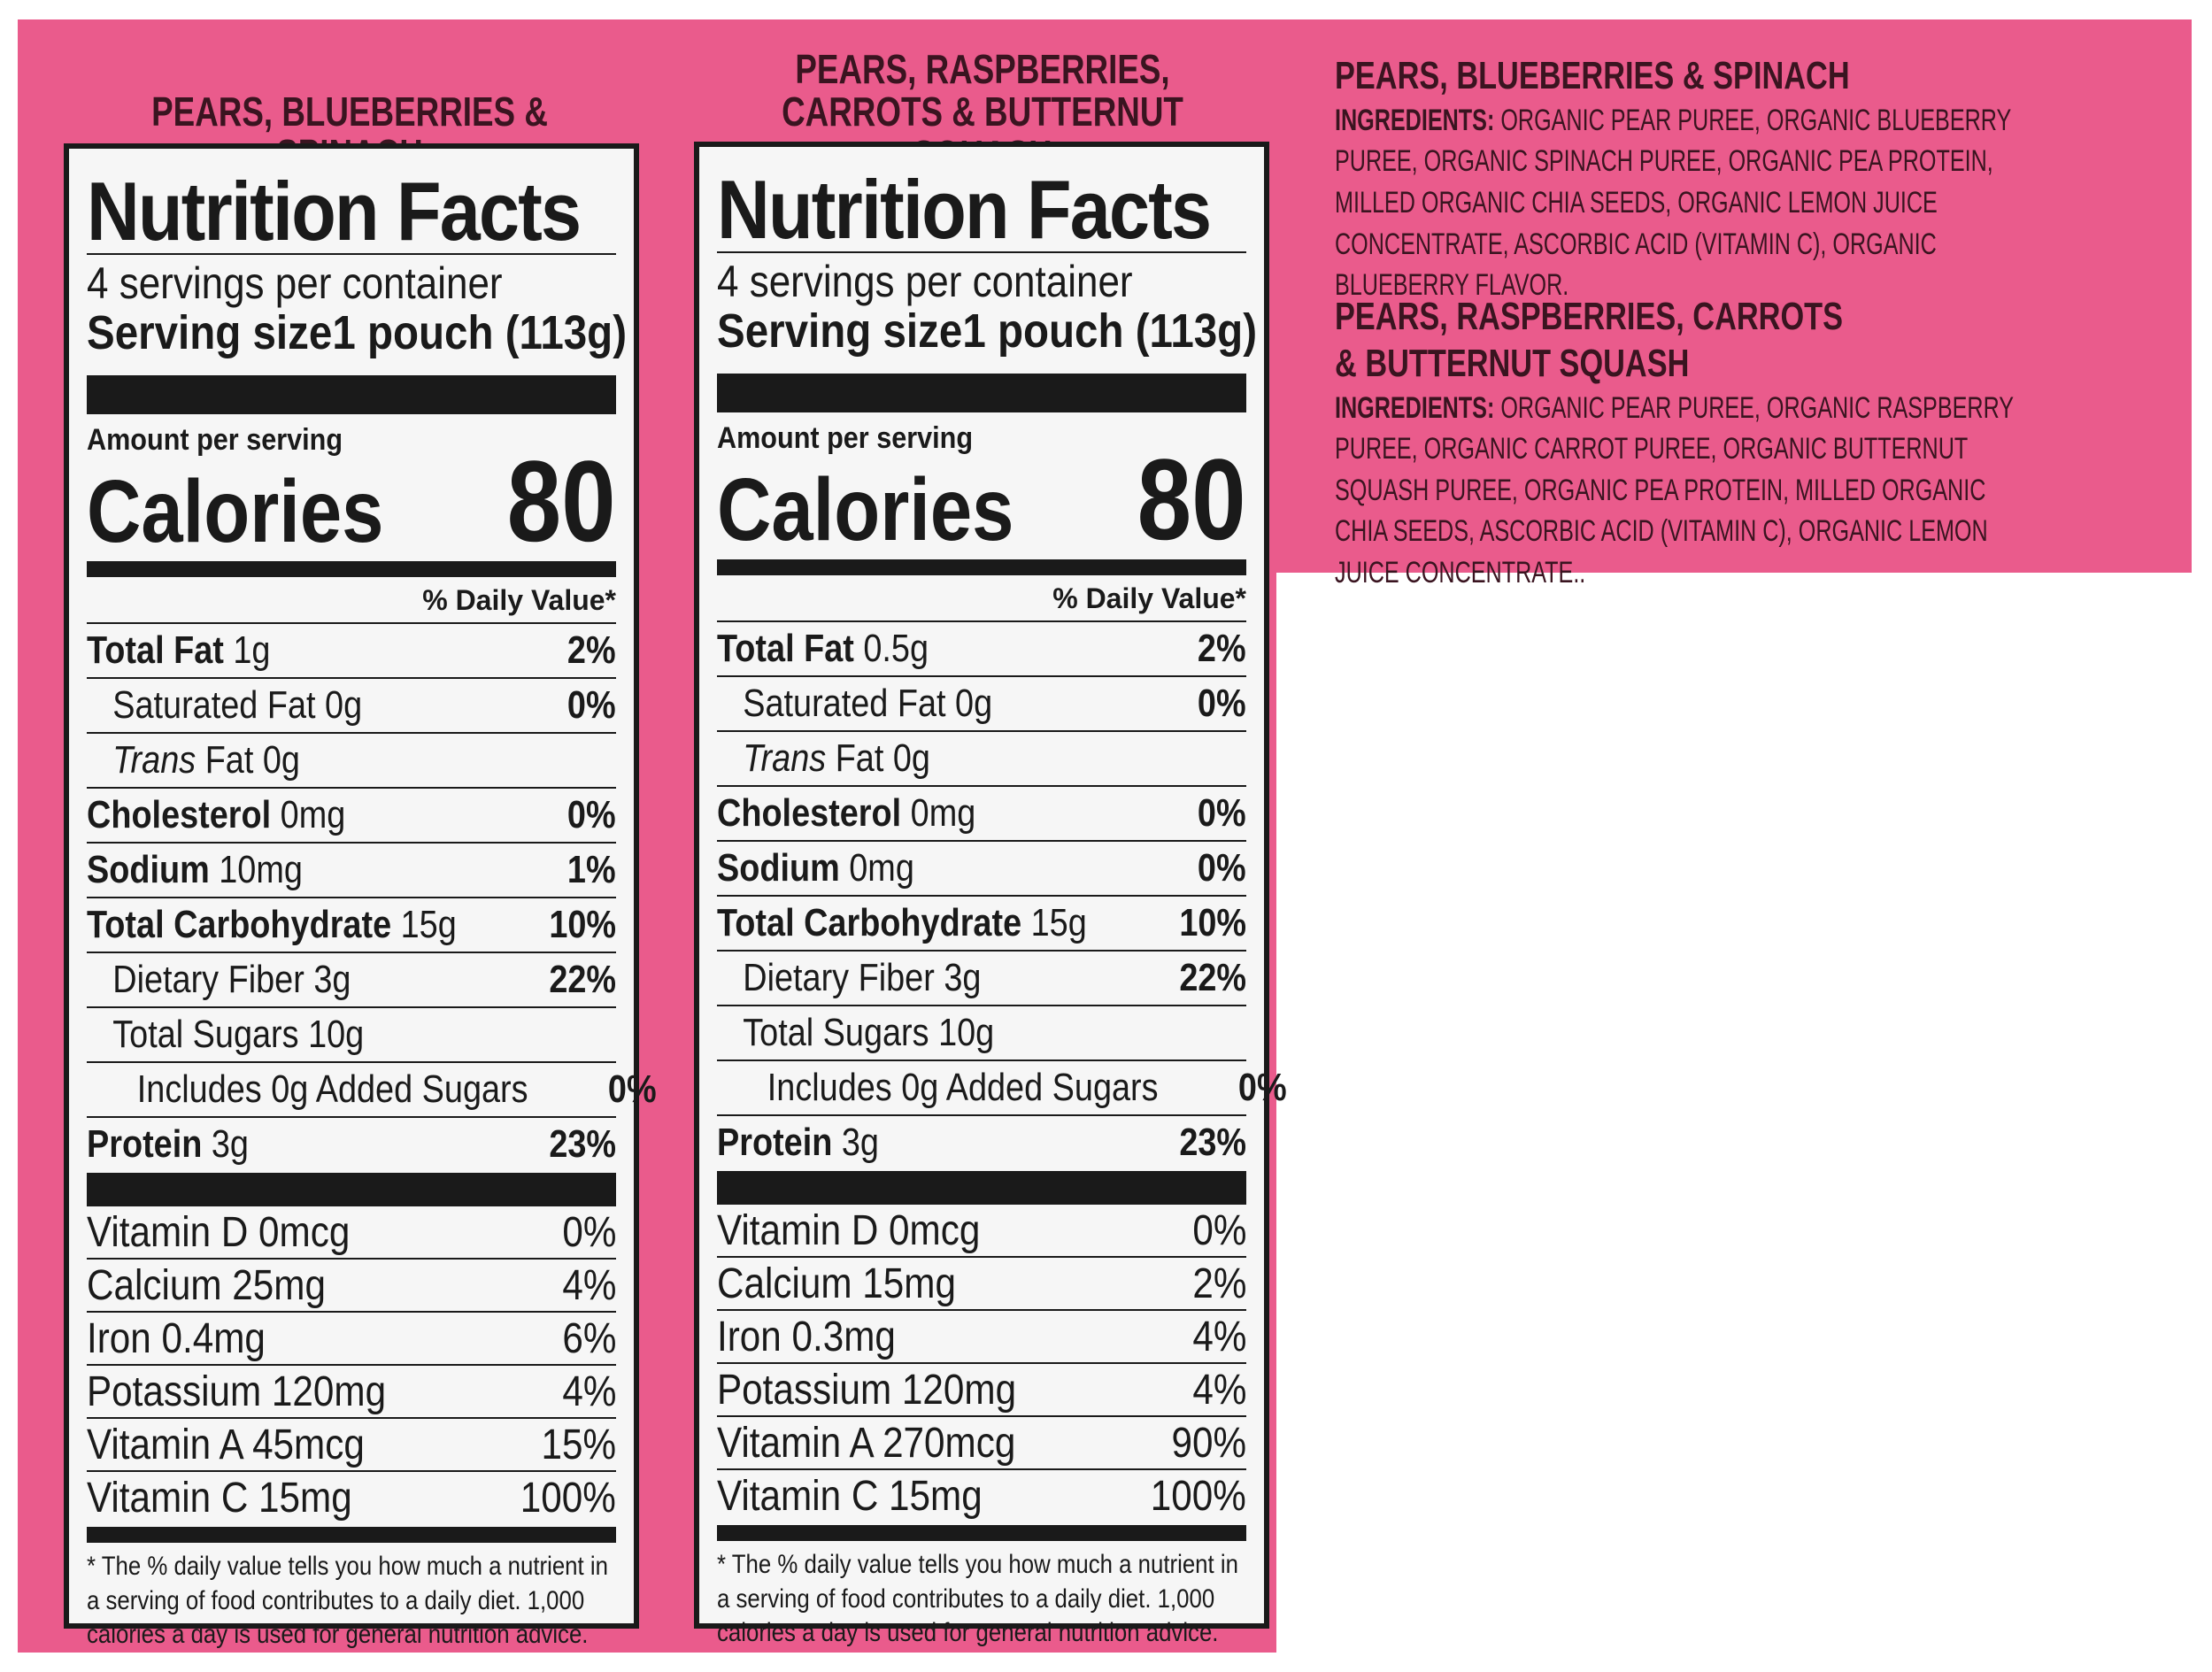  What do you see at coordinates (1415, 407) in the screenshot?
I see `ingredients-label: INGREDIENTS:` at bounding box center [1415, 407].